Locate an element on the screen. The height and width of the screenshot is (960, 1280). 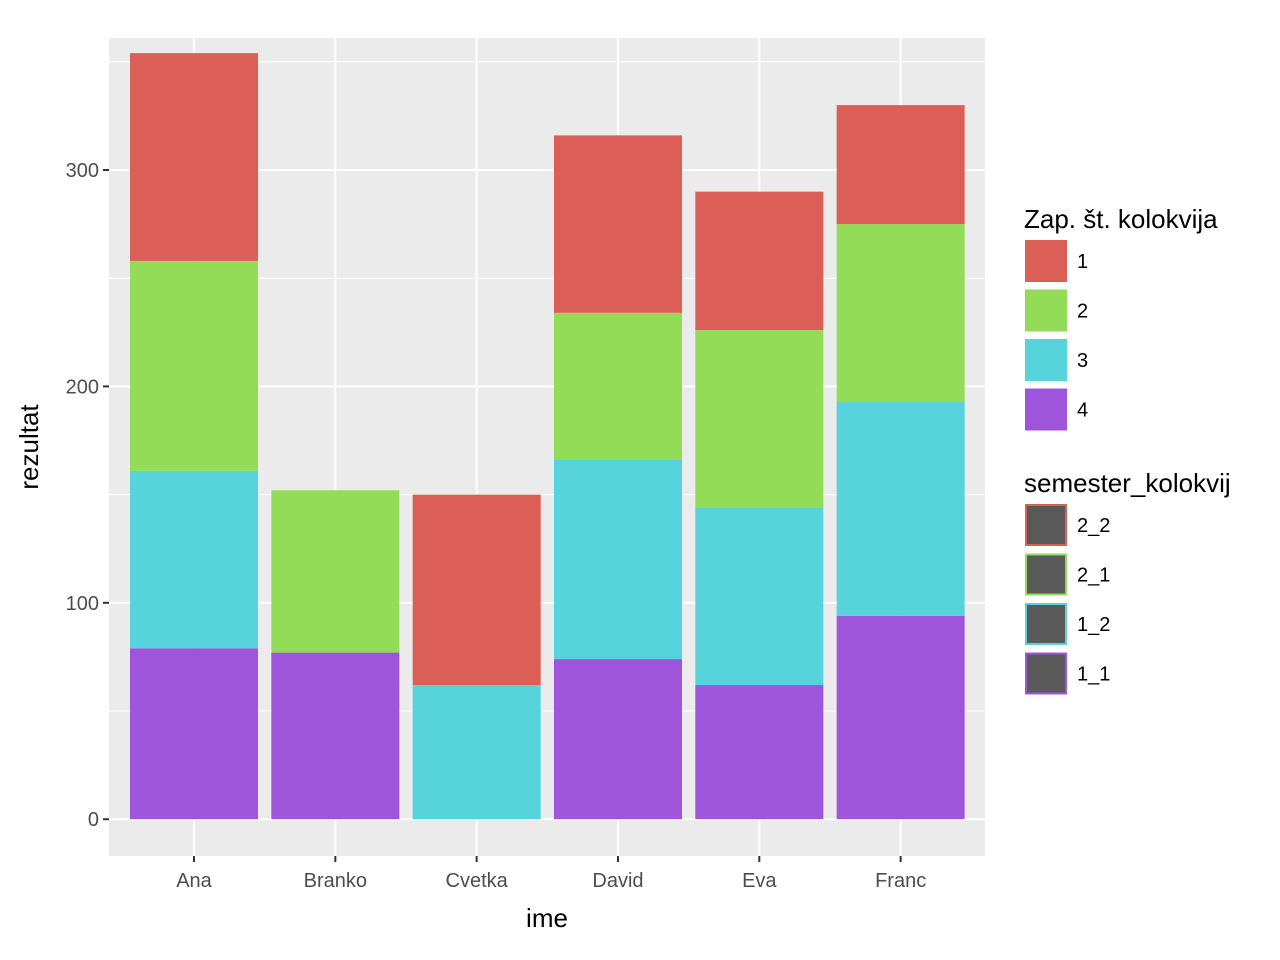
x-axis-title: ime is located at coordinates (547, 918).